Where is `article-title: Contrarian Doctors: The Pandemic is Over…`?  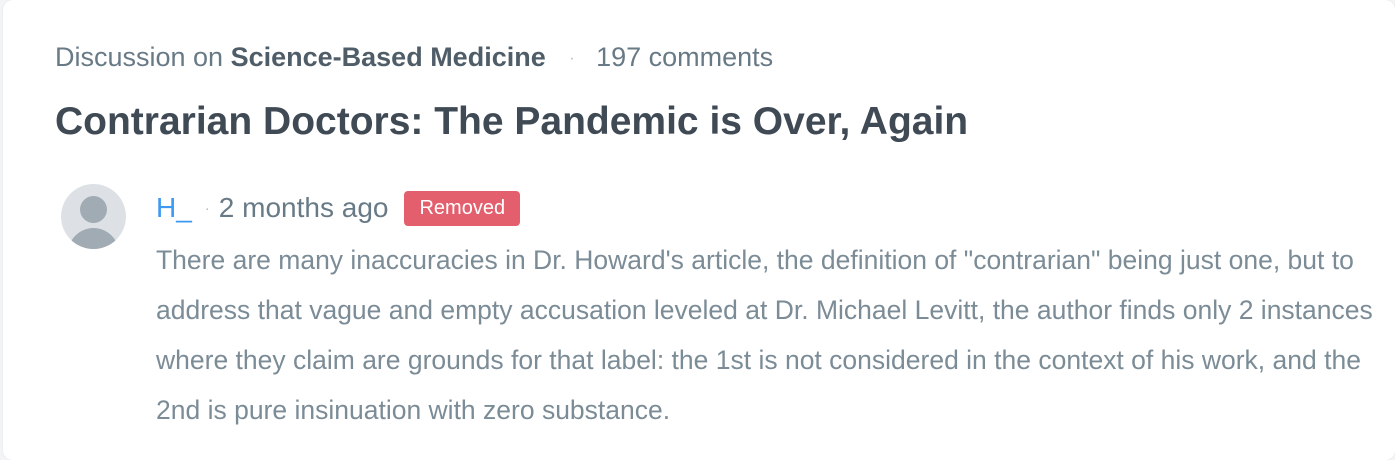 article-title: Contrarian Doctors: The Pandemic is Over… is located at coordinates (512, 121).